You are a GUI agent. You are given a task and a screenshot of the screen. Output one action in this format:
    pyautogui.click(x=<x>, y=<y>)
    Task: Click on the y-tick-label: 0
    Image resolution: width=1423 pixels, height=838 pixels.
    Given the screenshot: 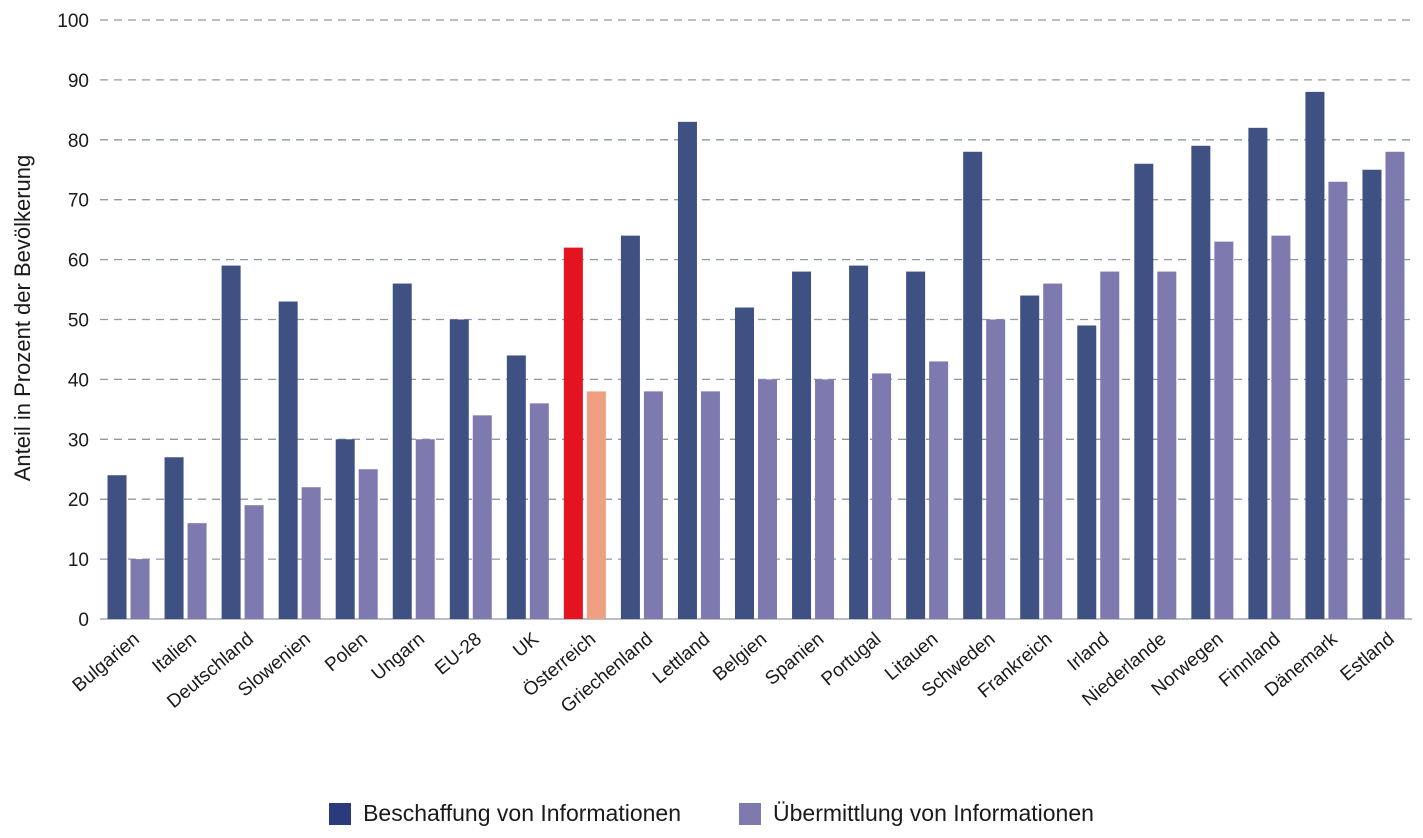 What is the action you would take?
    pyautogui.click(x=83, y=620)
    